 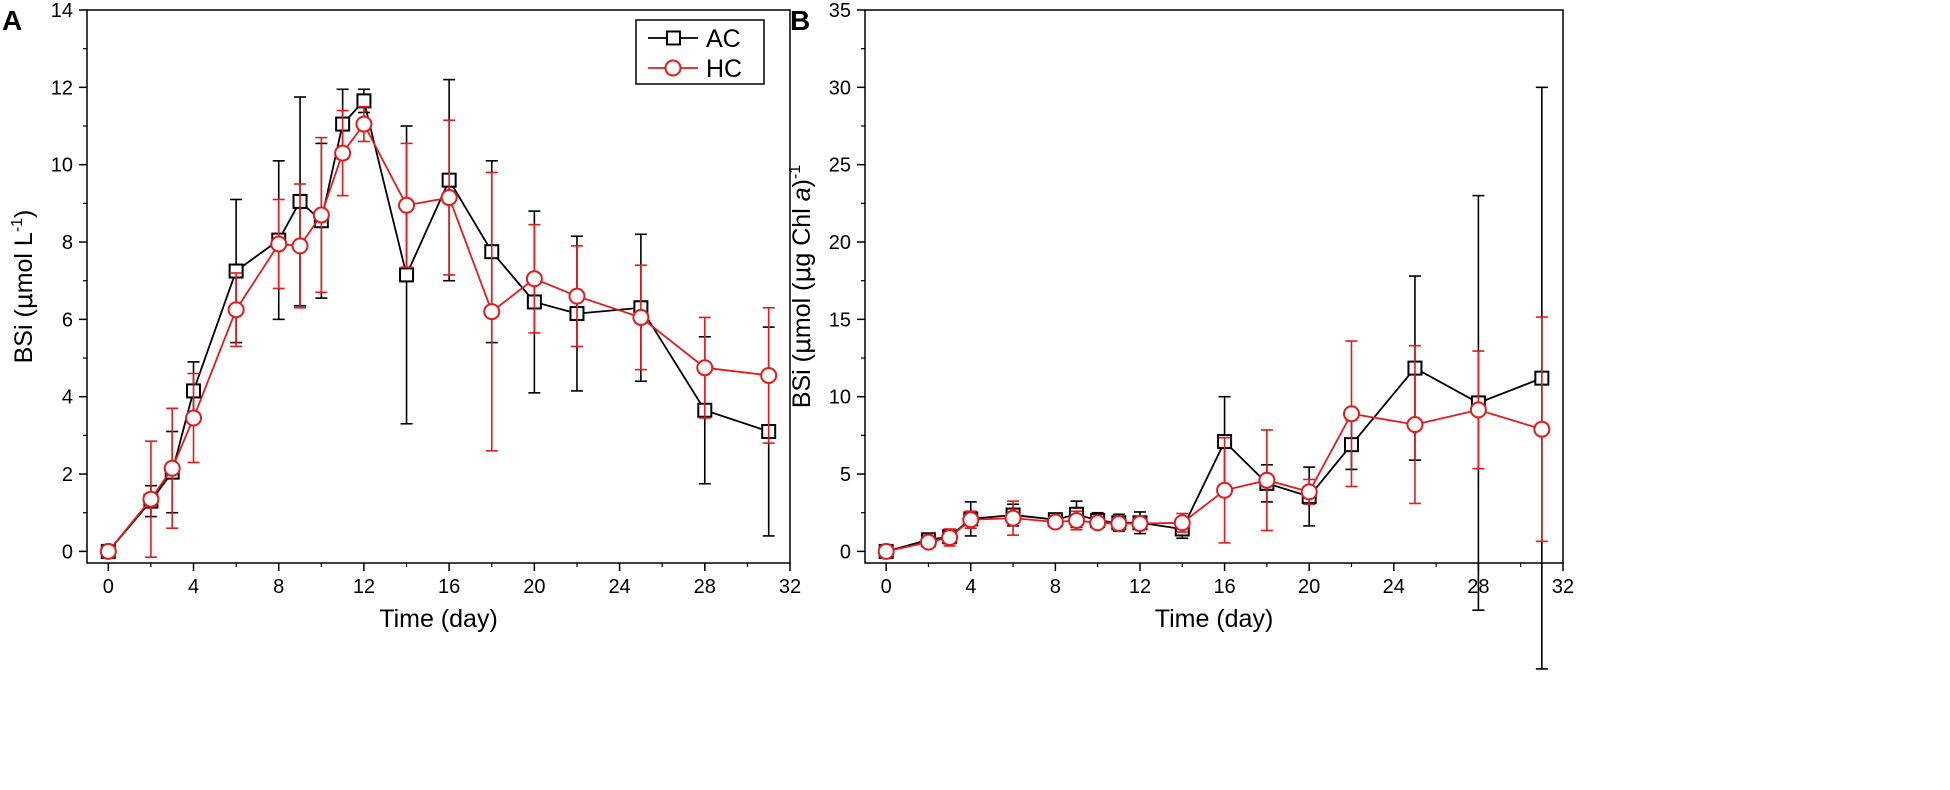 What do you see at coordinates (802, 310) in the screenshot?
I see `y-title-text: mol (` at bounding box center [802, 310].